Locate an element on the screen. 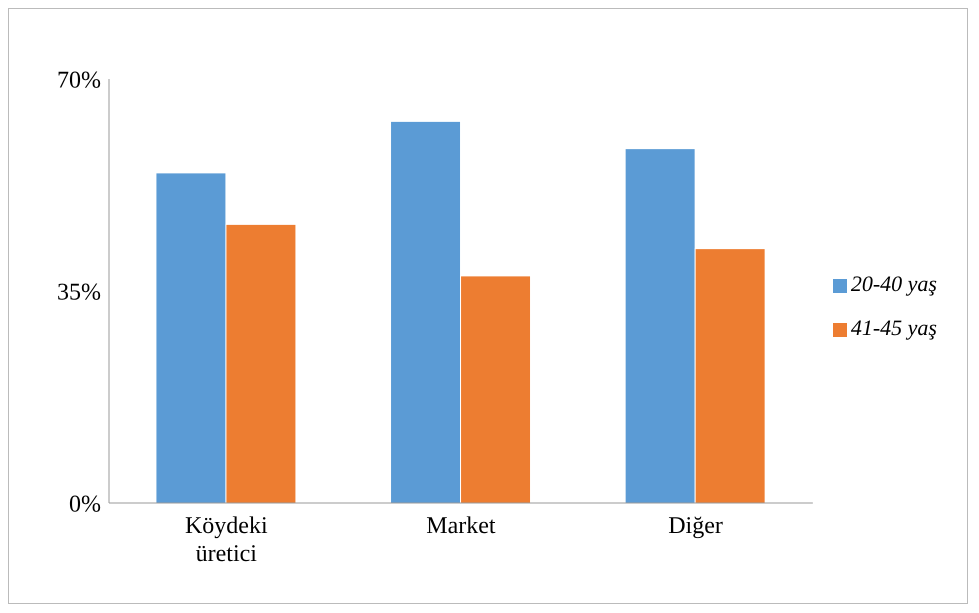 The image size is (979, 613). x-tick-label: Diğer is located at coordinates (695, 526).